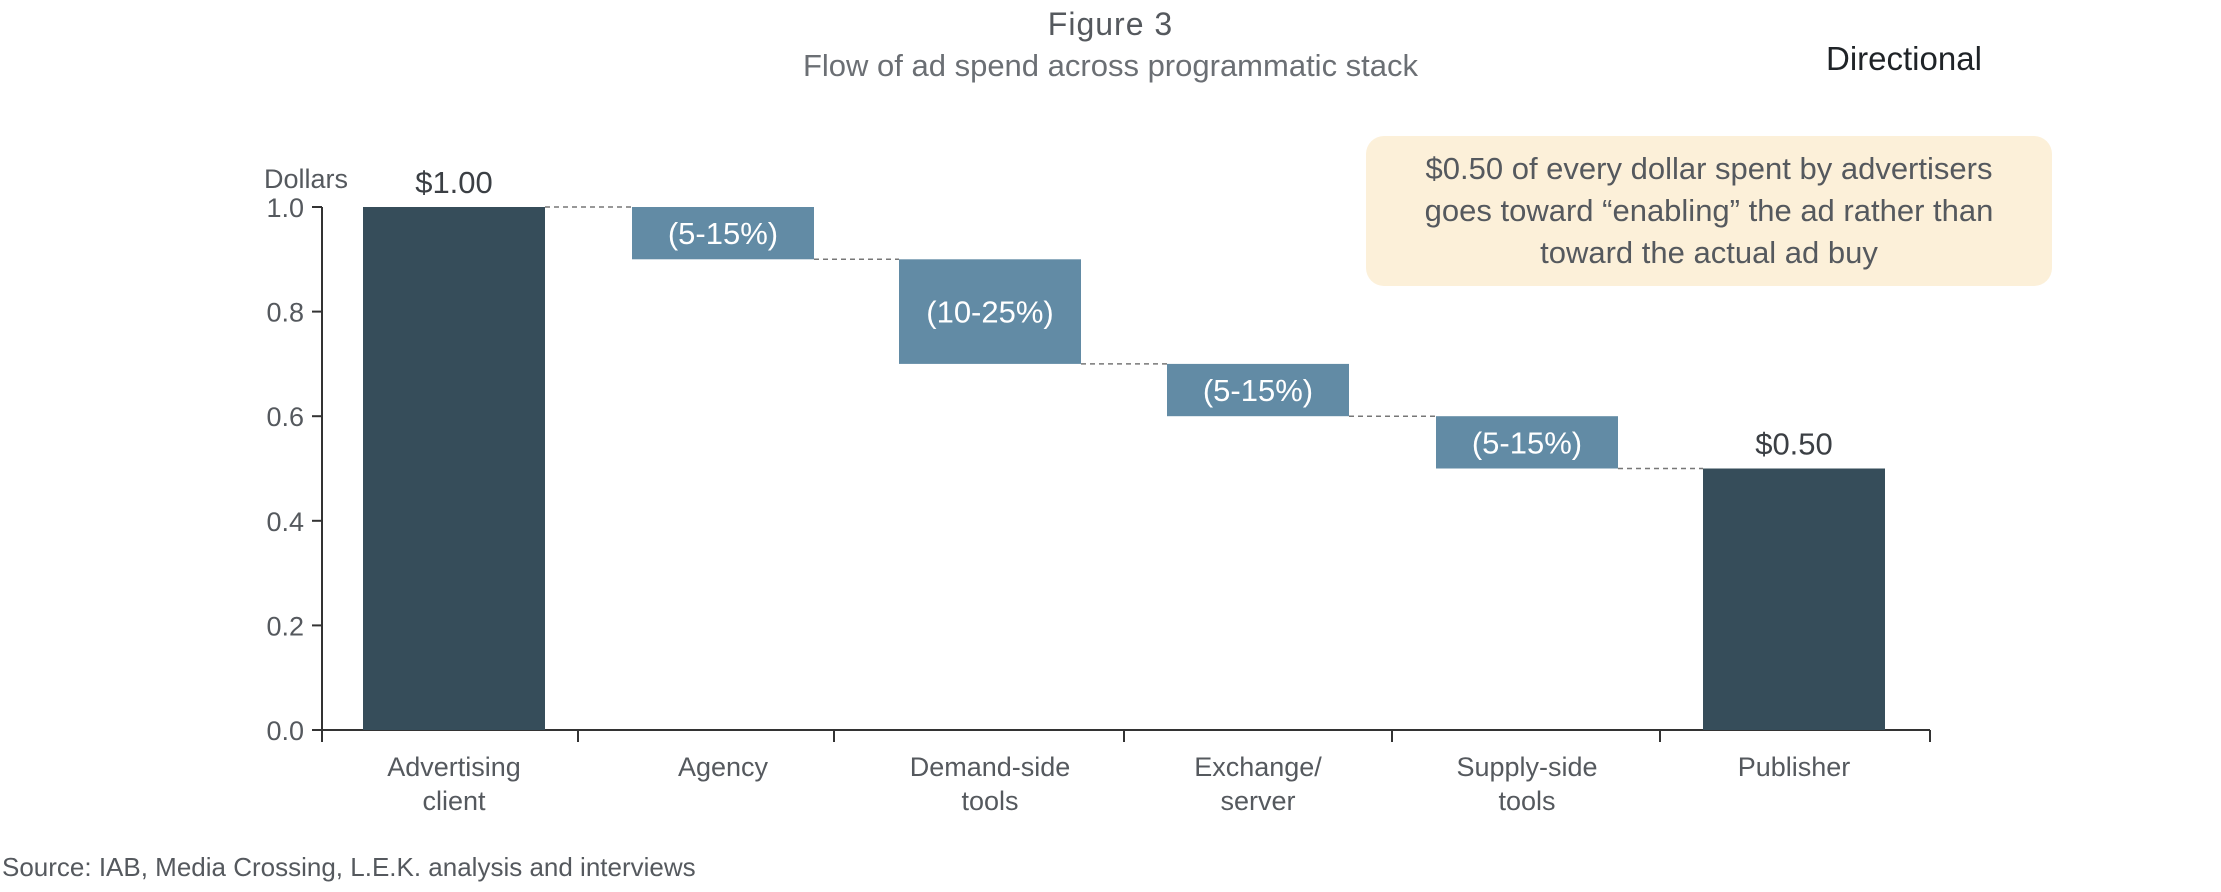  Describe the element at coordinates (285, 417) in the screenshot. I see `y-tick-label: 0.6` at that location.